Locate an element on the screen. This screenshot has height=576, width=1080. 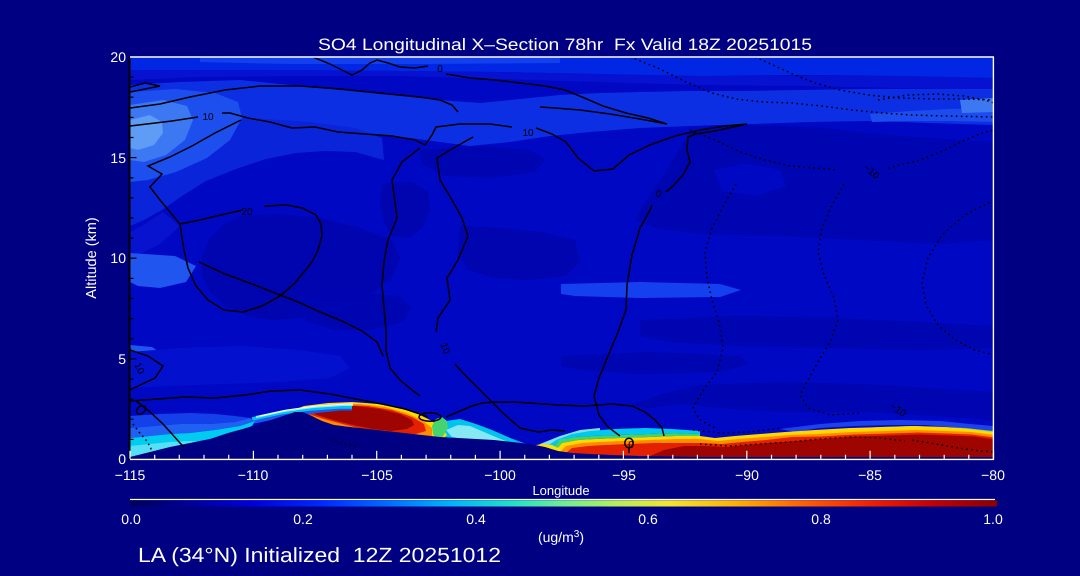
svg-text: −80 is located at coordinates (993, 475).